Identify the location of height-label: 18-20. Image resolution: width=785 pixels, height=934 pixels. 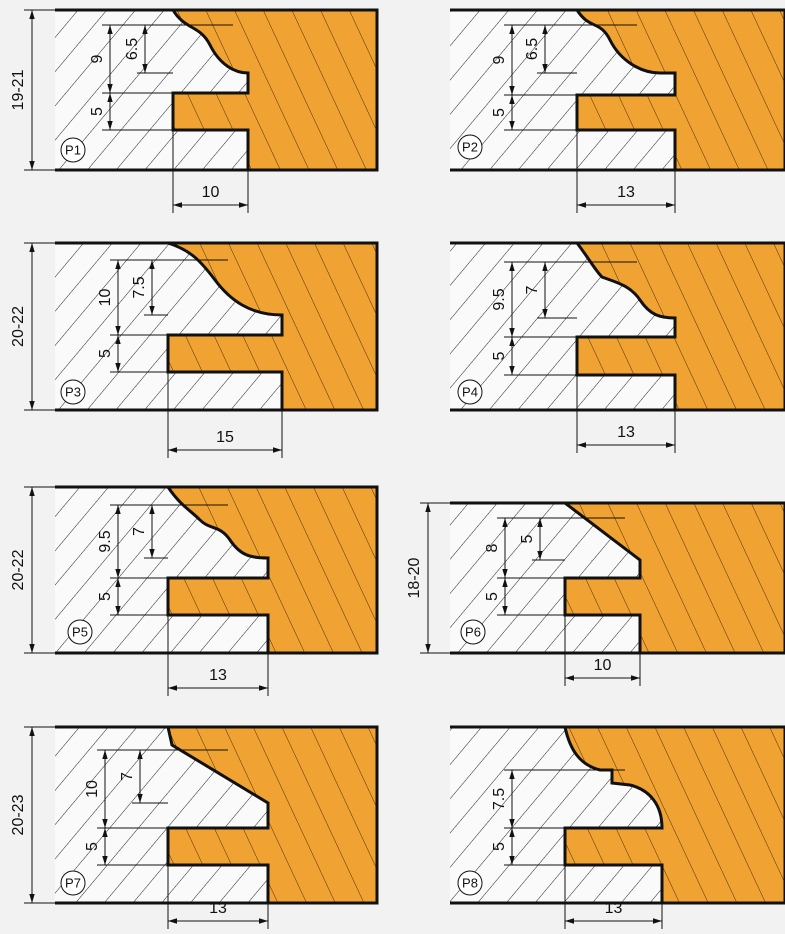
(414, 577).